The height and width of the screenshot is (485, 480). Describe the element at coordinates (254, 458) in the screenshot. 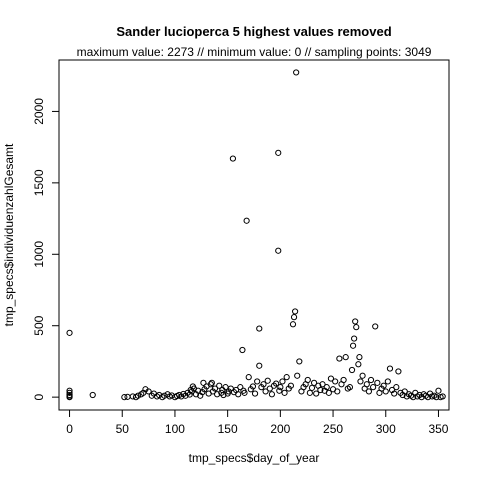

I see `x-axis-label: tmp_specs$day_of_year` at that location.